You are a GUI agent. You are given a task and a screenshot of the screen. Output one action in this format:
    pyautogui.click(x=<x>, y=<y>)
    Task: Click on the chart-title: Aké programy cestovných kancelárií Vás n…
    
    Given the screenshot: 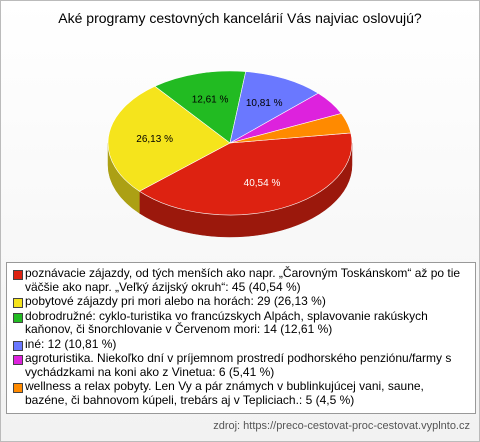 What is the action you would take?
    pyautogui.click(x=240, y=18)
    